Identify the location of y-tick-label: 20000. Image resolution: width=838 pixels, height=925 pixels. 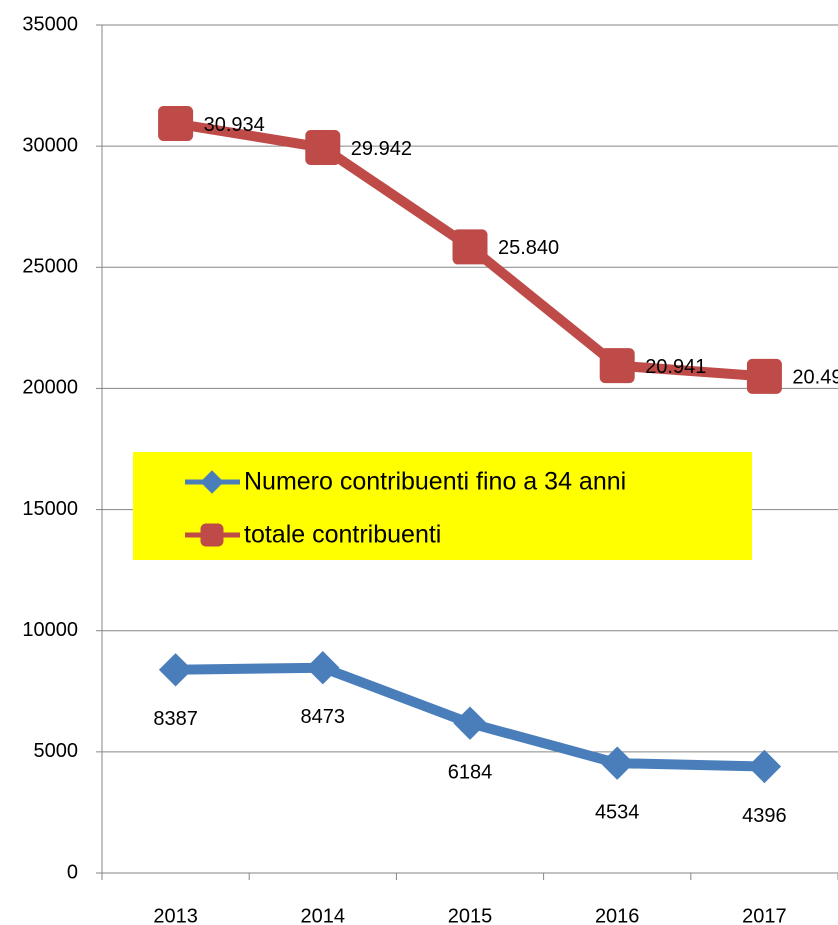
(50, 388).